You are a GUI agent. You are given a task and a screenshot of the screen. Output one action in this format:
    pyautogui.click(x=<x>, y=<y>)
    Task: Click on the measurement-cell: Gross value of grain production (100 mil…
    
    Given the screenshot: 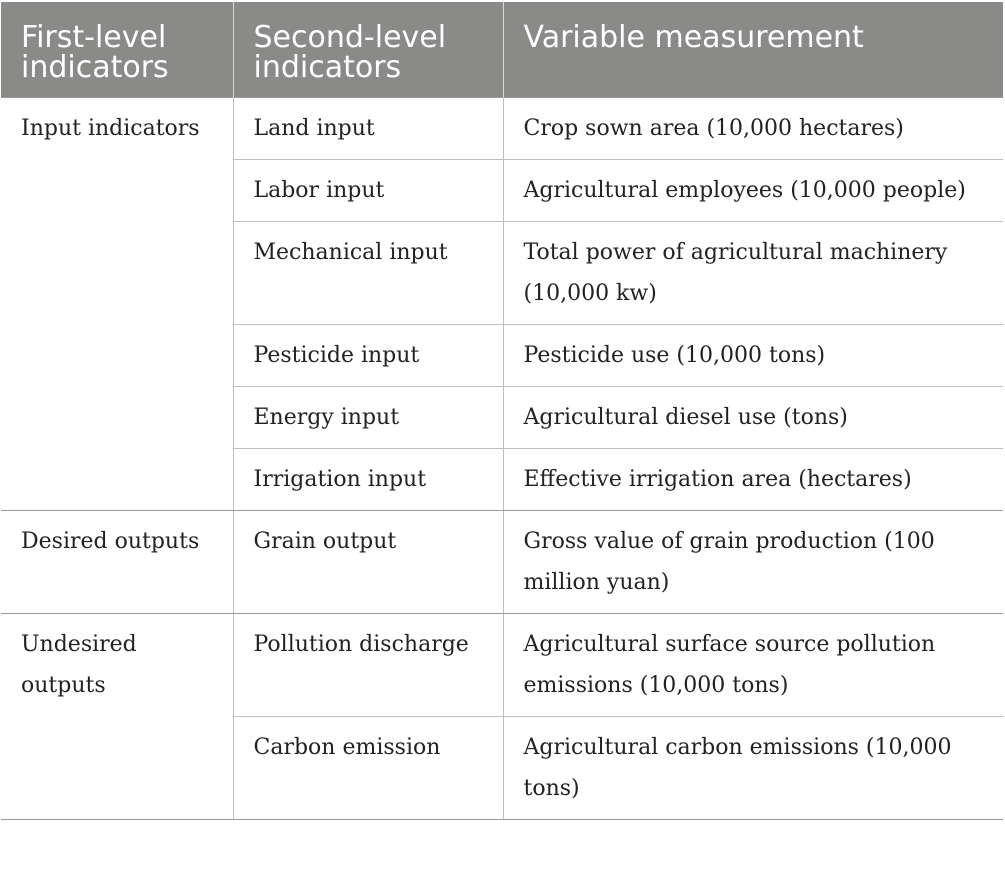 What is the action you would take?
    pyautogui.click(x=752, y=562)
    